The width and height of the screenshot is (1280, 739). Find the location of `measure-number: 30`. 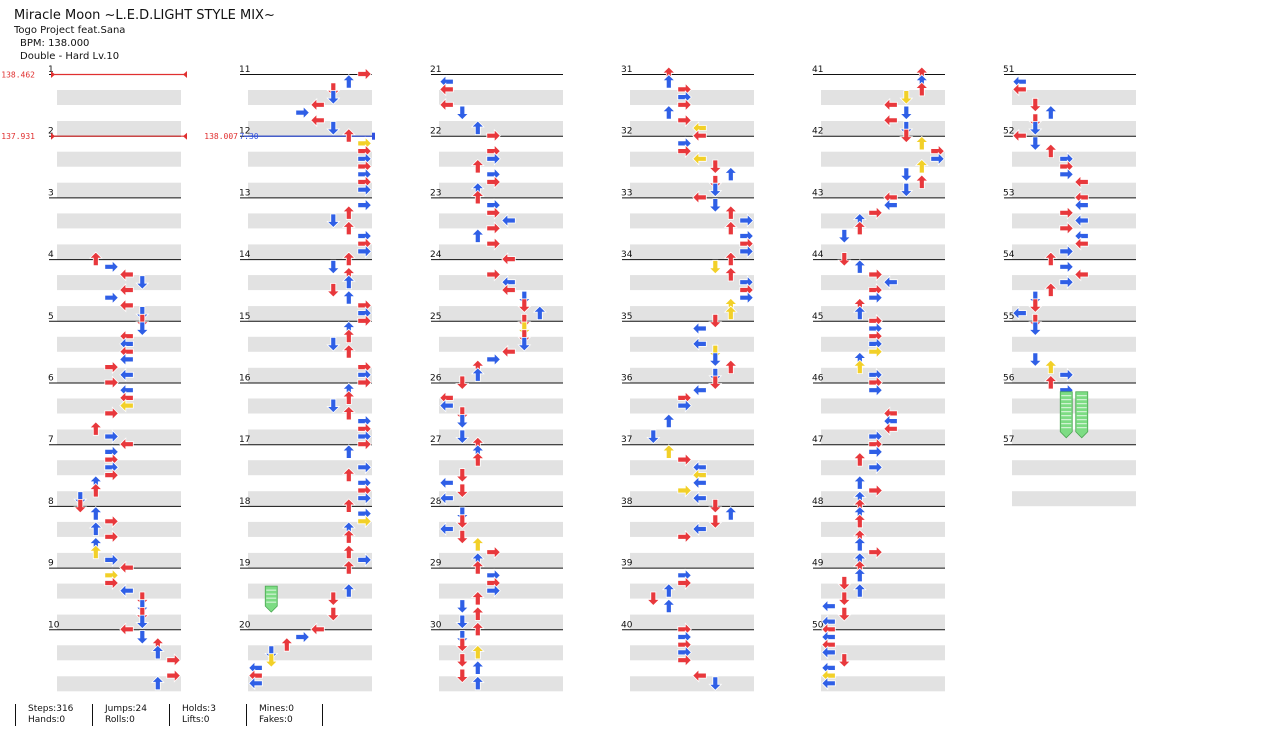

measure-number: 30 is located at coordinates (436, 625).